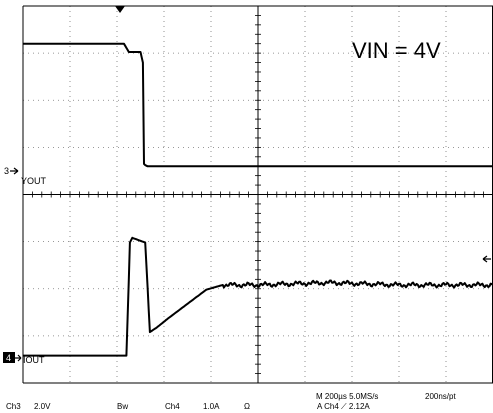 The width and height of the screenshot is (493, 413). I want to click on ch4-ground-marker: 4, so click(8, 358).